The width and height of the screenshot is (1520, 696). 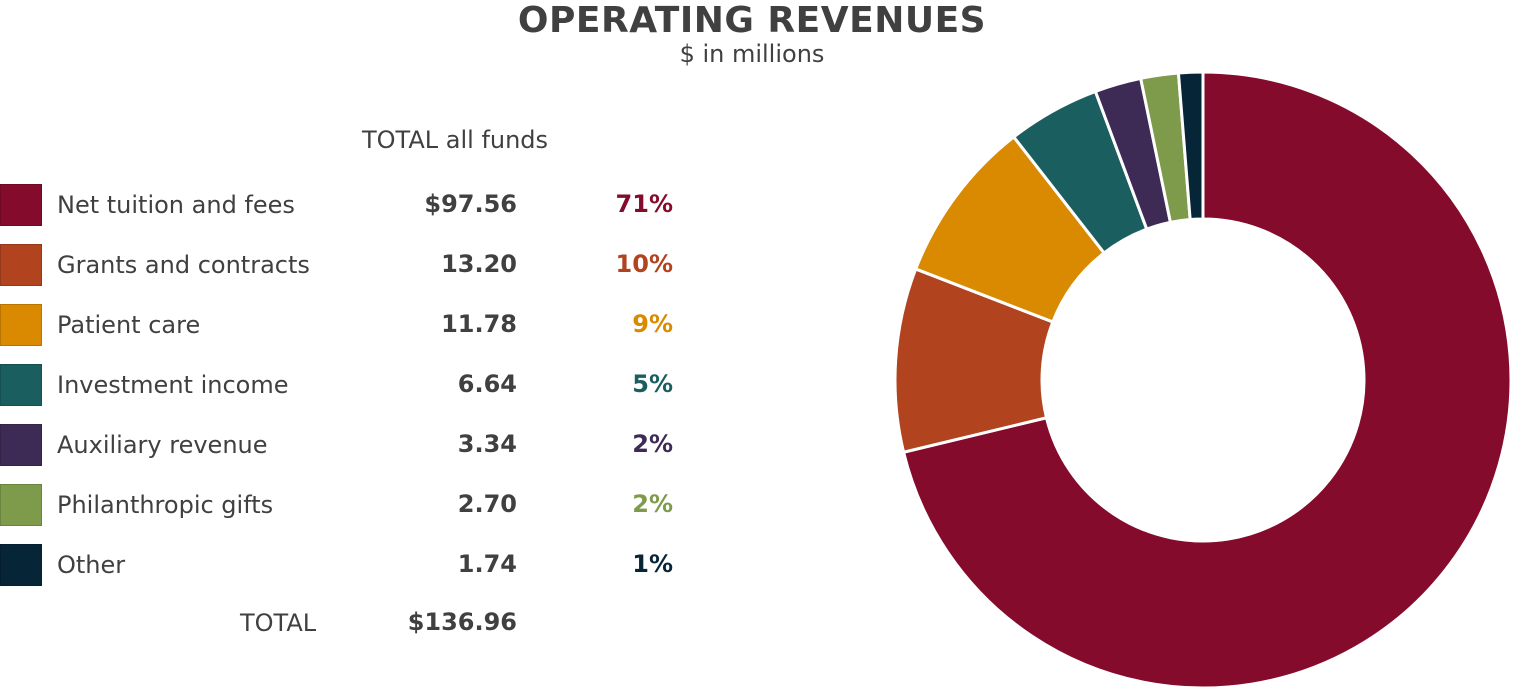 I want to click on value-label: 2.70, so click(x=487, y=504).